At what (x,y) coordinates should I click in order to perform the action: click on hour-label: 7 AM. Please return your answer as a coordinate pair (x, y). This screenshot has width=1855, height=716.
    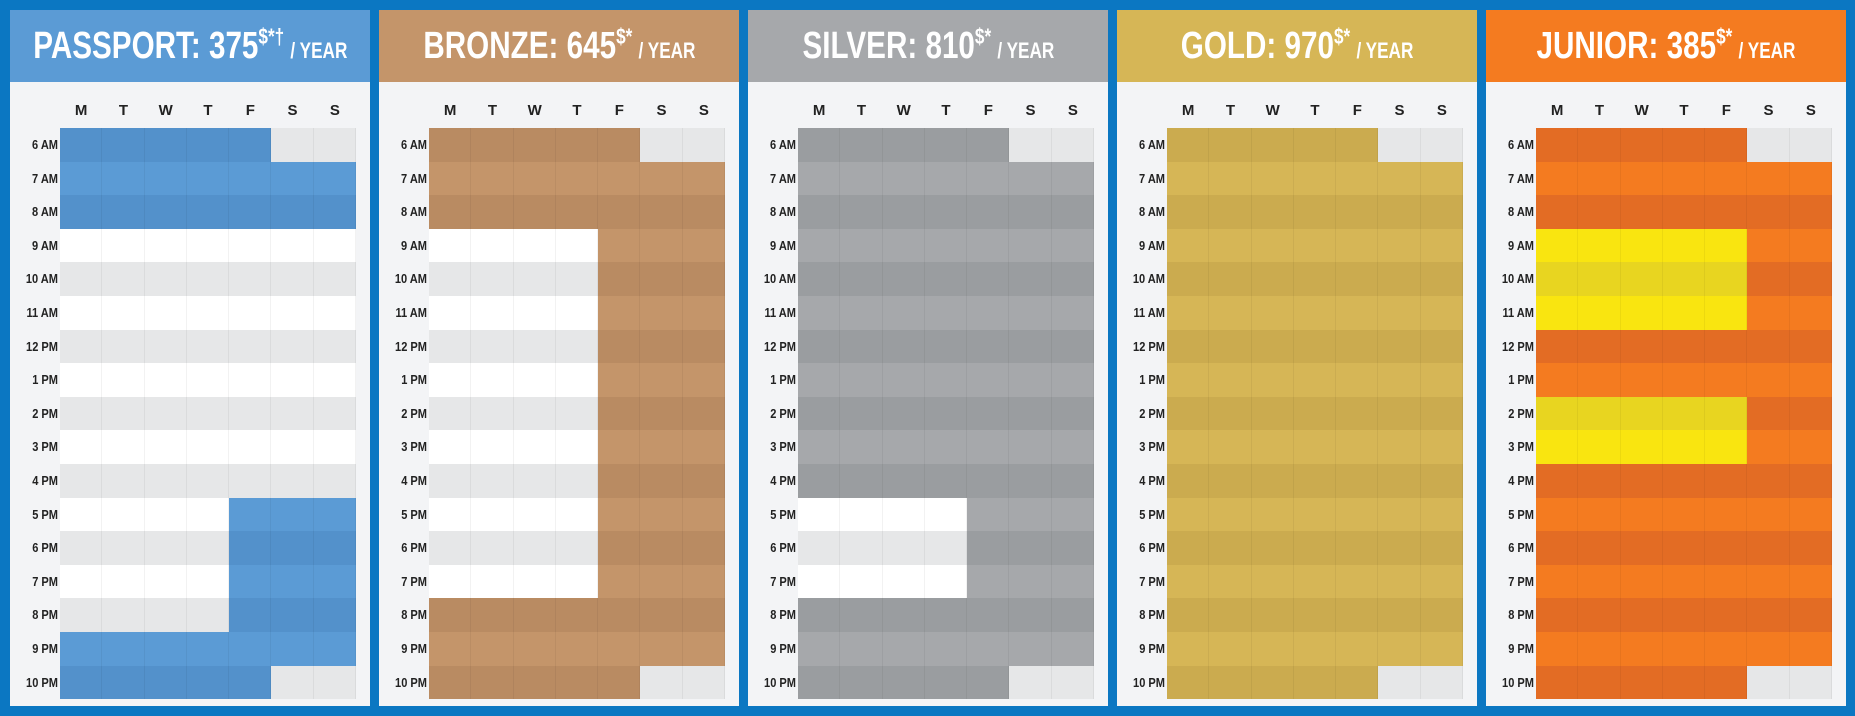
    Looking at the image, I should click on (1521, 178).